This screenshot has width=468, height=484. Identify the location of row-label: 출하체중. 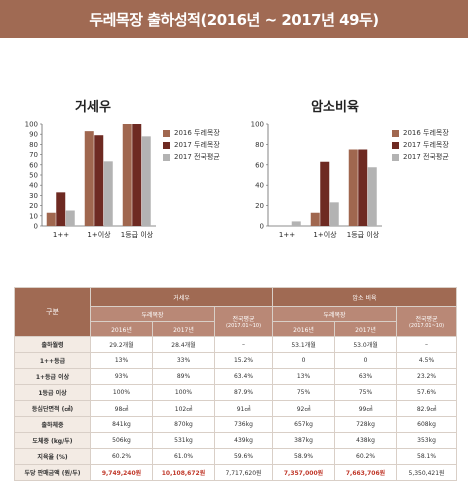
(52, 424).